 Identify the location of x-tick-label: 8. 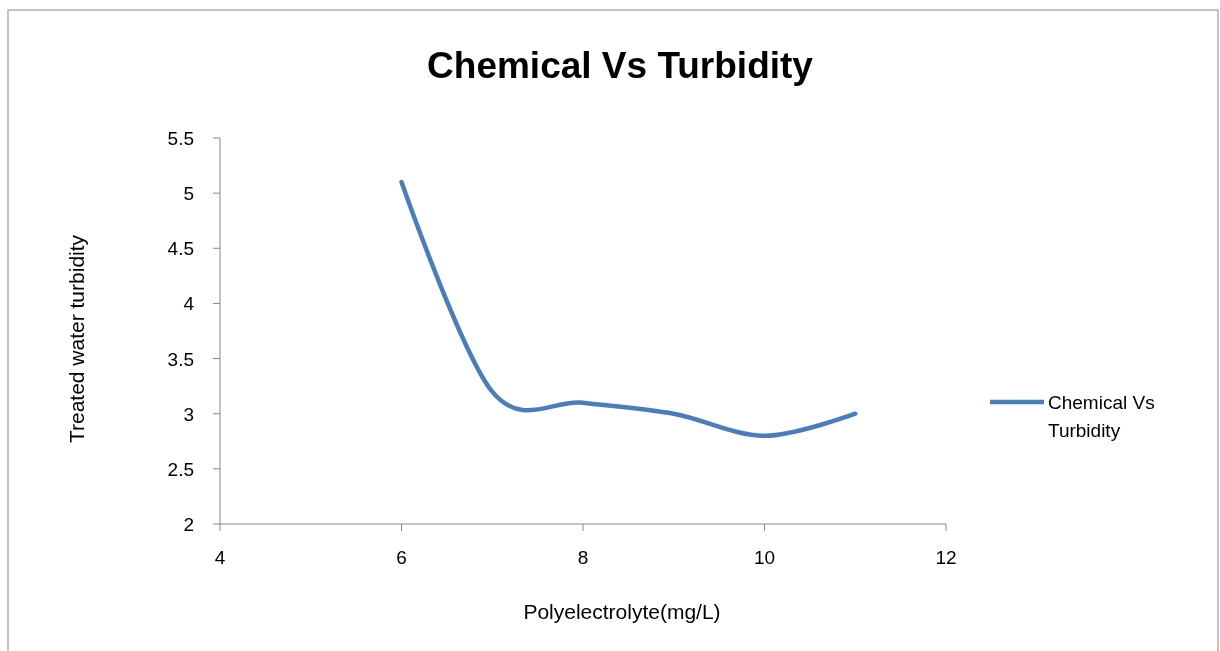
(583, 557).